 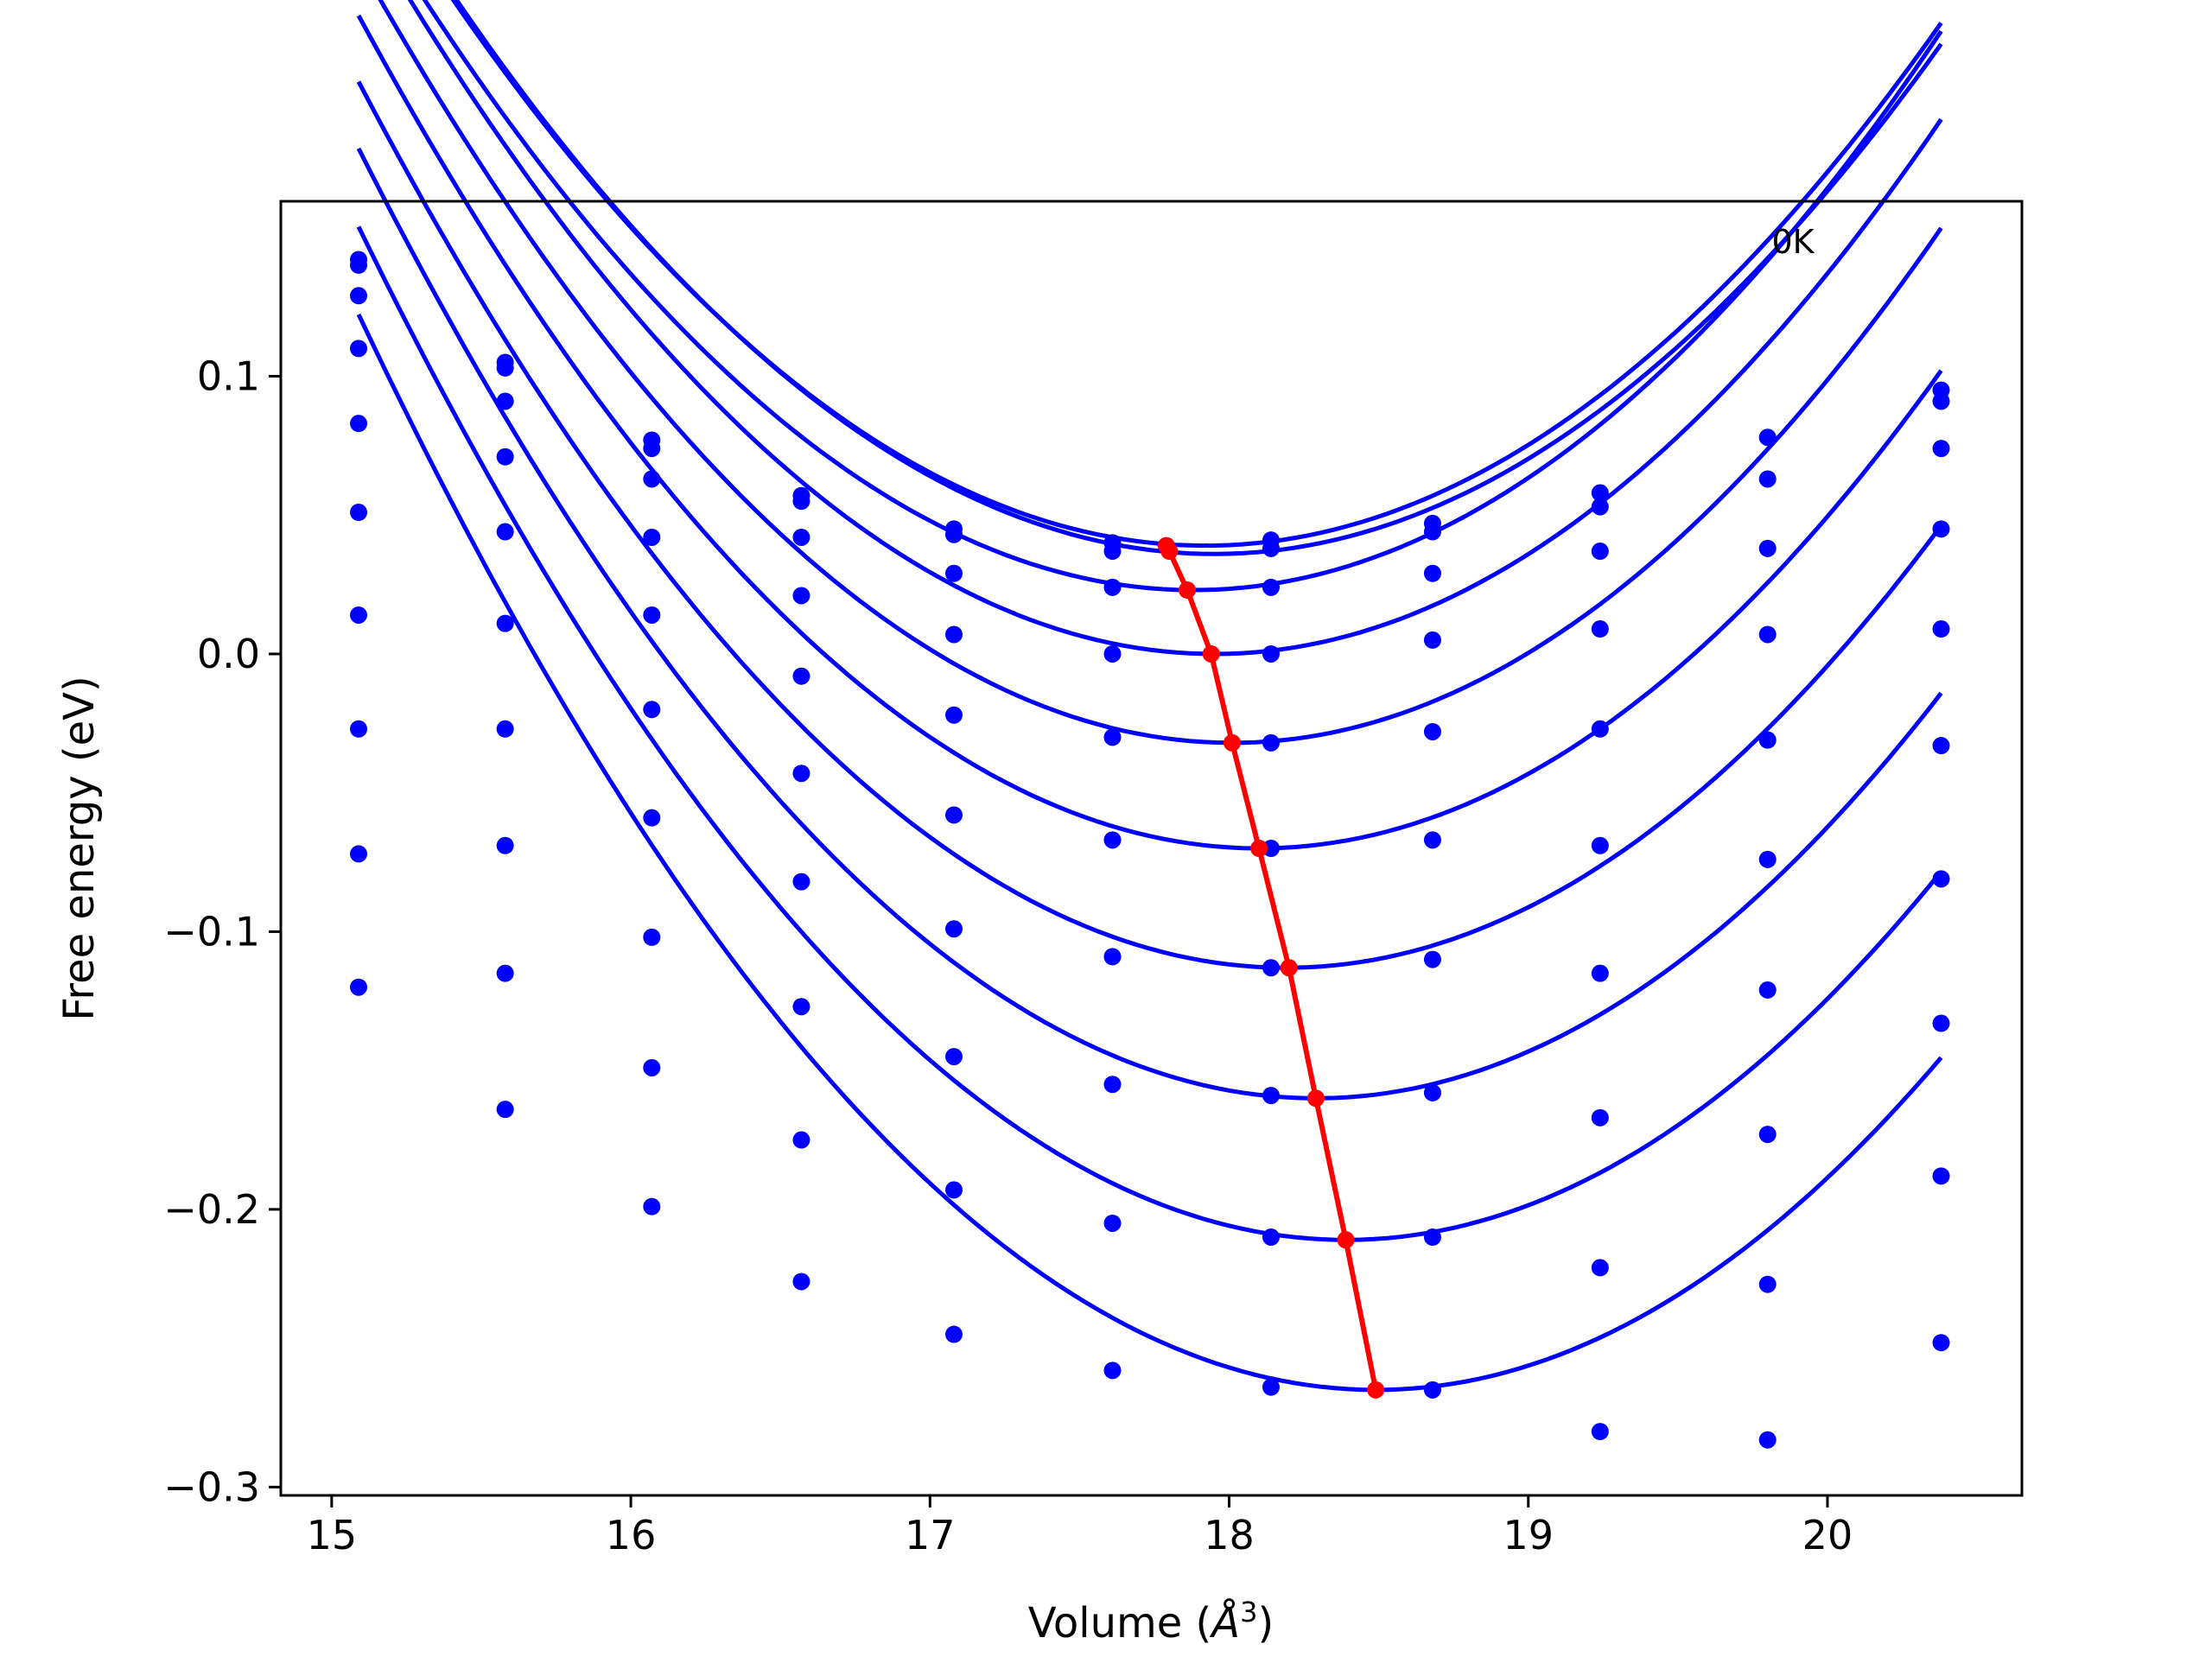 What do you see at coordinates (1105, 1623) in the screenshot?
I see `x-axis-label-text: Volume` at bounding box center [1105, 1623].